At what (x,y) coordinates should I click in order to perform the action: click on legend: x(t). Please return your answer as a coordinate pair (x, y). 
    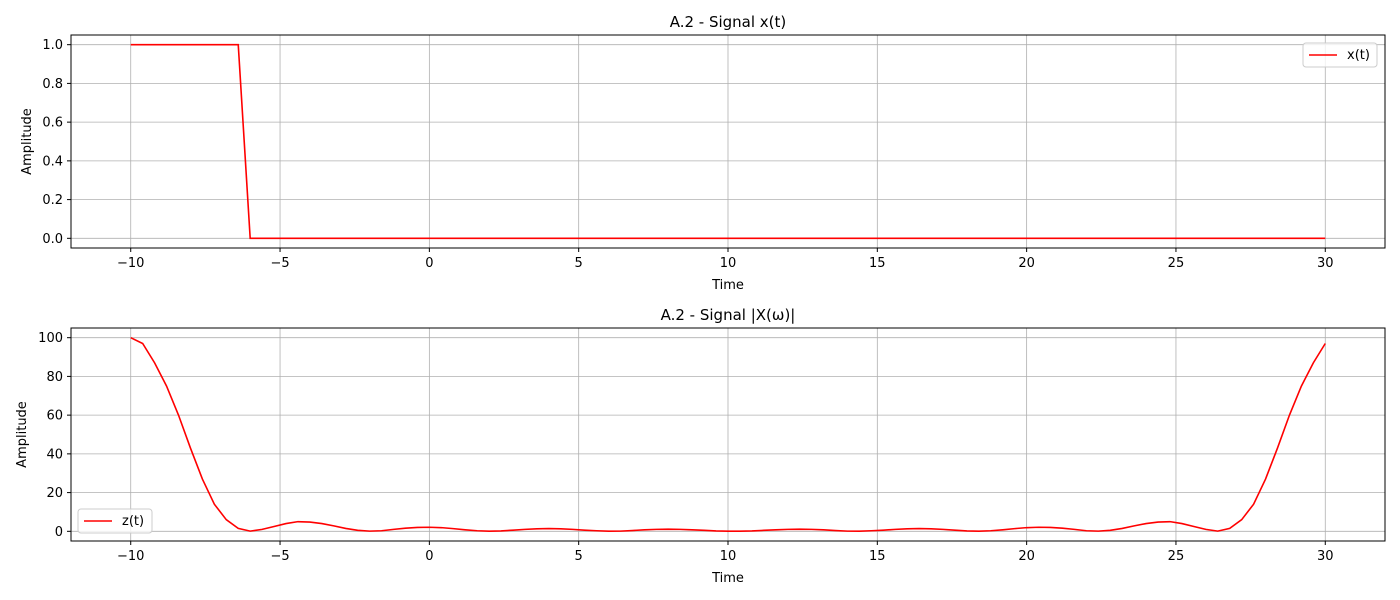
    Looking at the image, I should click on (1340, 55).